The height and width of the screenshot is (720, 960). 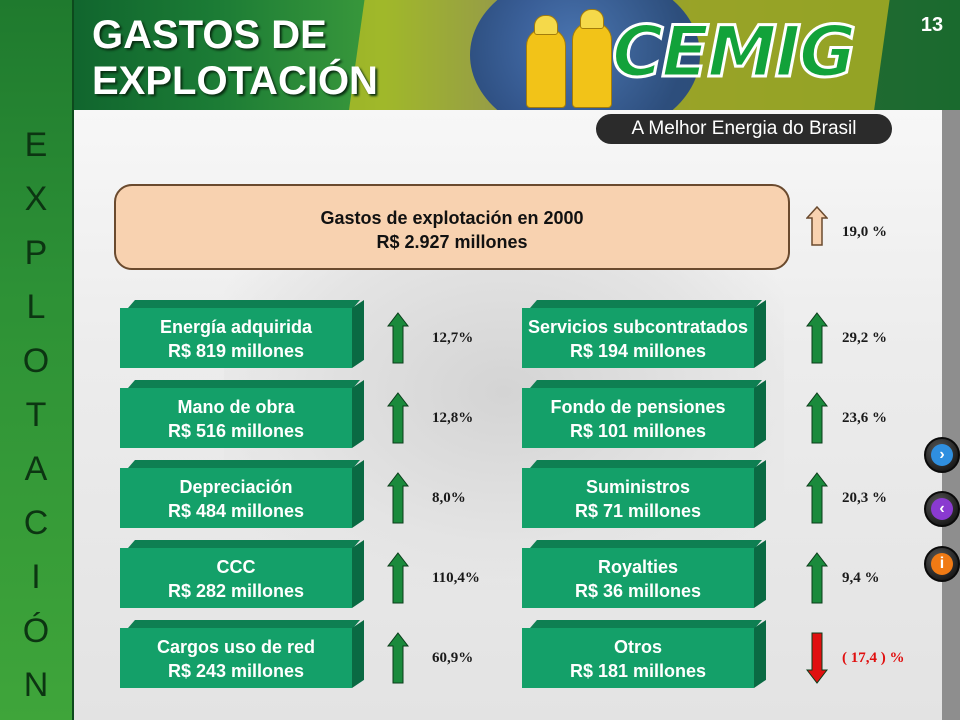 I want to click on left-change-percent: 8,0%, so click(x=449, y=498).